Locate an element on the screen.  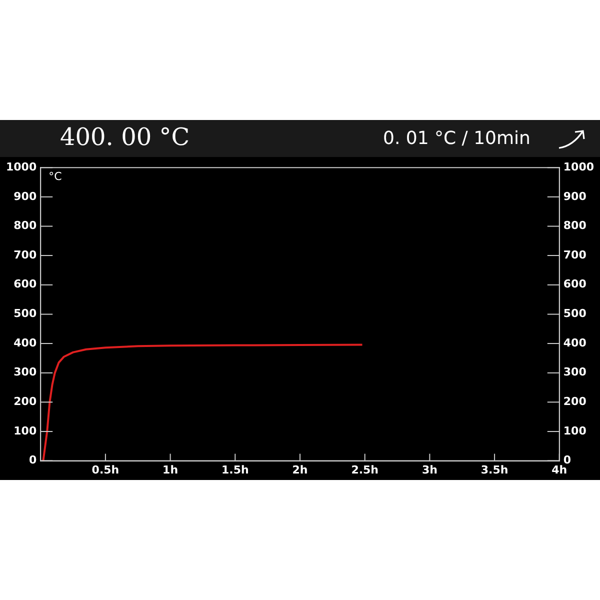
y2-tick-label: 700 is located at coordinates (575, 255).